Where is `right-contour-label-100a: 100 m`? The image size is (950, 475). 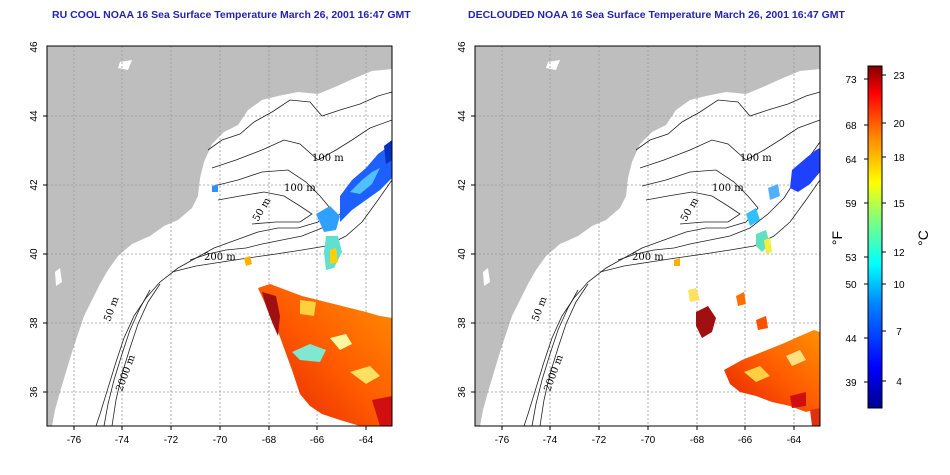
right-contour-label-100a: 100 m is located at coordinates (756, 158).